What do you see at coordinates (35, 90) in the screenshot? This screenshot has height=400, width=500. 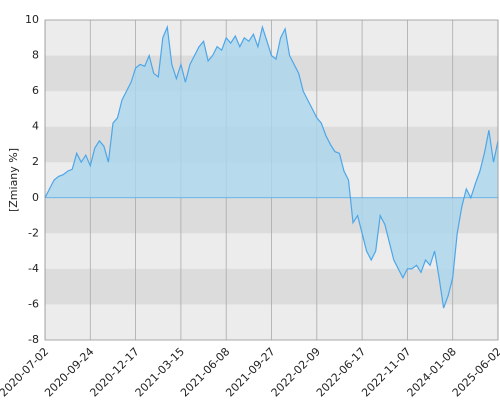 I see `y-tick-label: 6` at bounding box center [35, 90].